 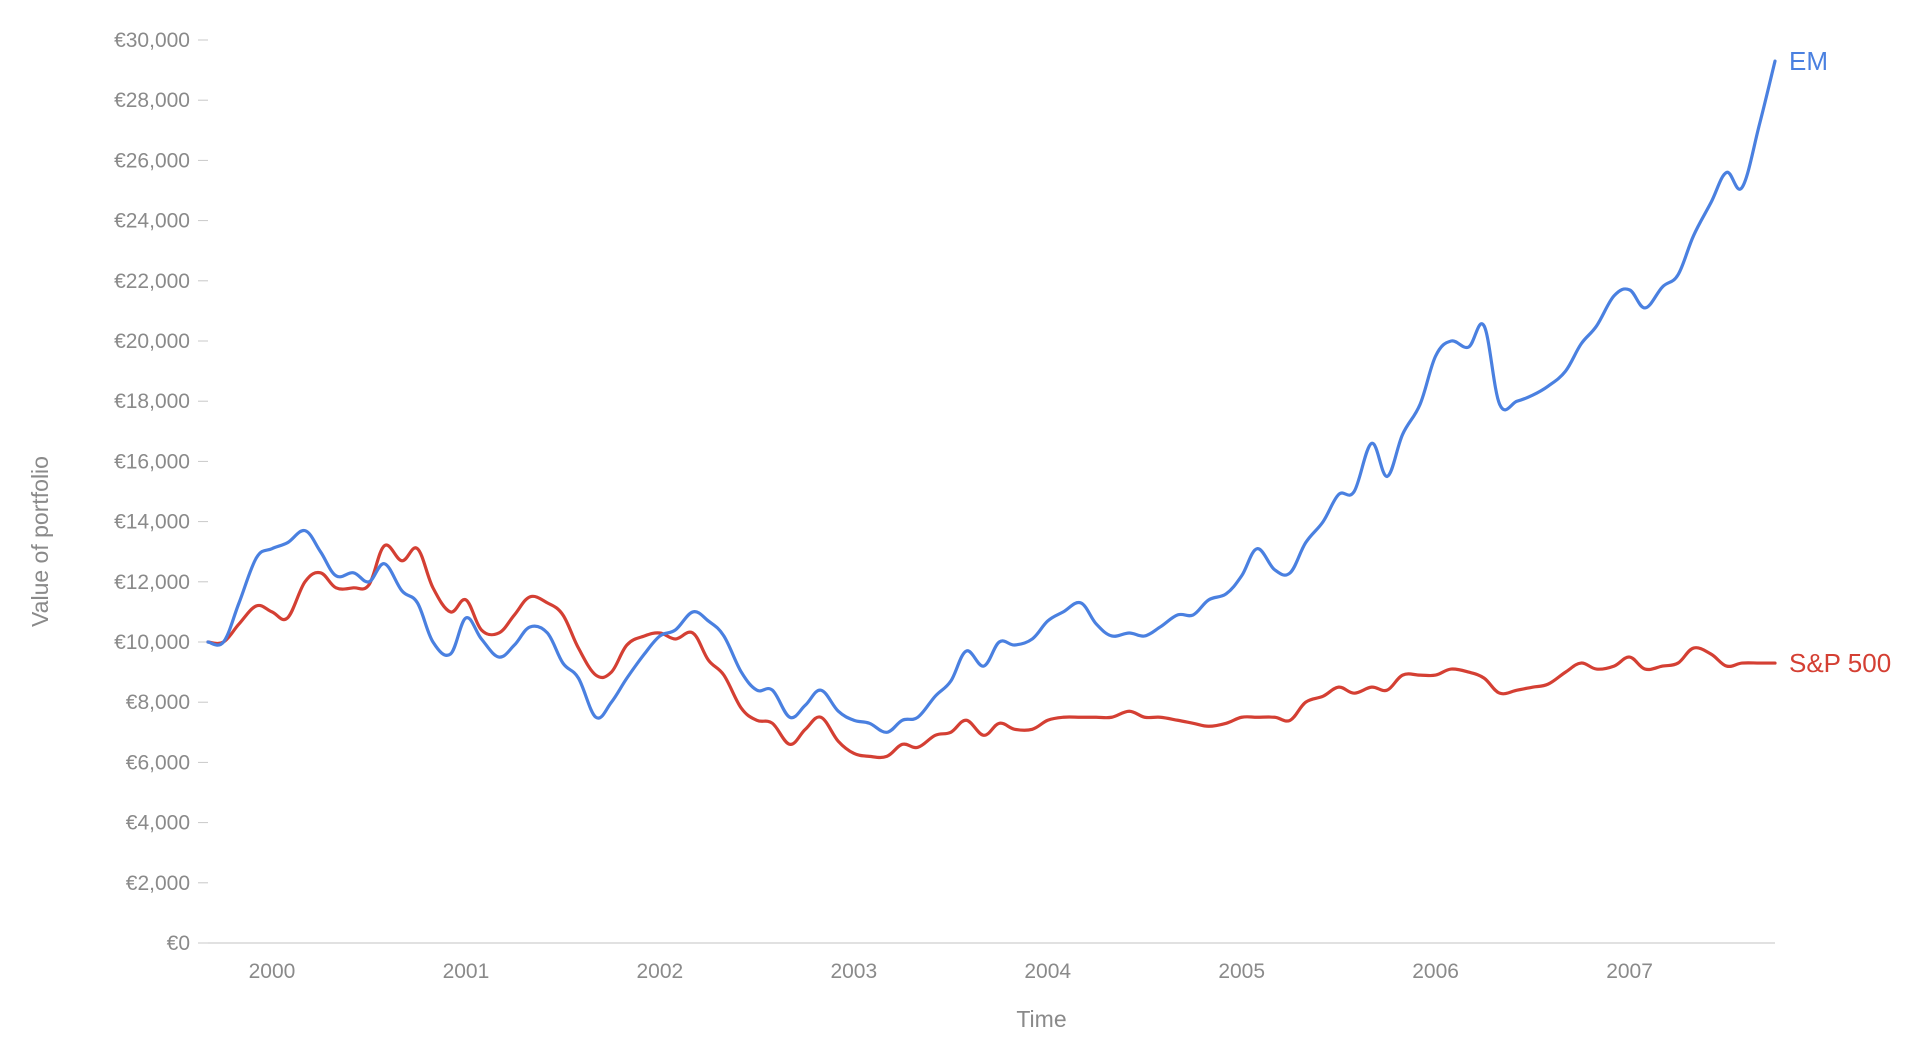 What do you see at coordinates (1041, 1019) in the screenshot?
I see `x-axis-title: Time` at bounding box center [1041, 1019].